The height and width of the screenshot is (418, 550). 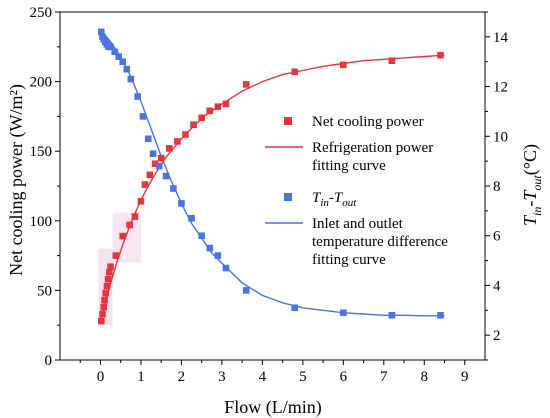 I want to click on y-axis-right-title-part: out, so click(x=537, y=183).